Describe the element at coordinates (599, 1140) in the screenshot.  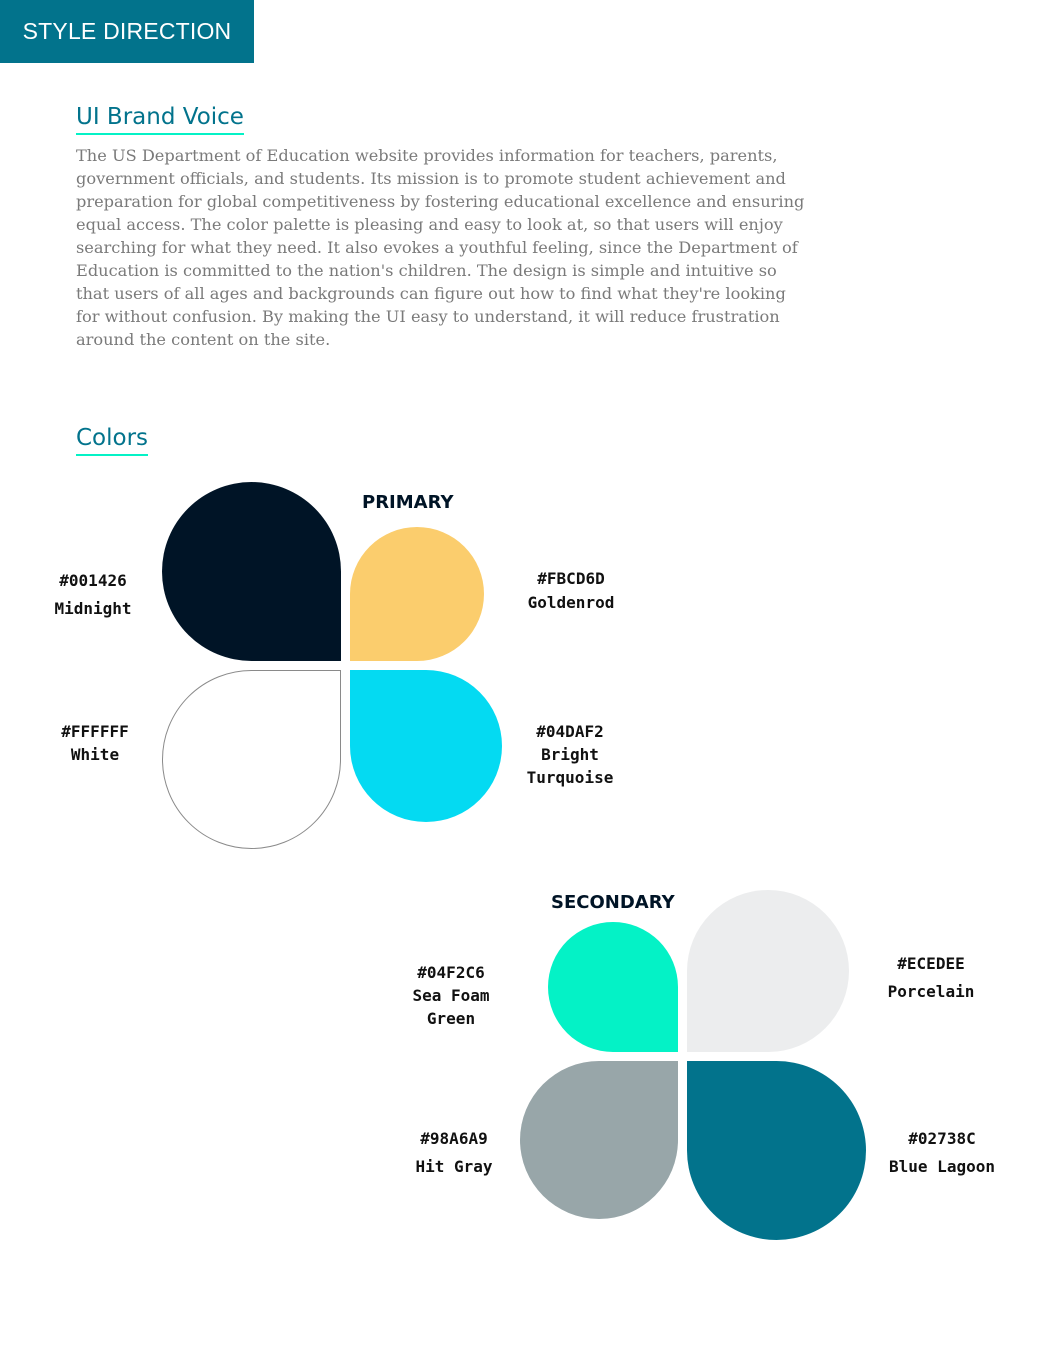
I see `swatch-hit-gray` at that location.